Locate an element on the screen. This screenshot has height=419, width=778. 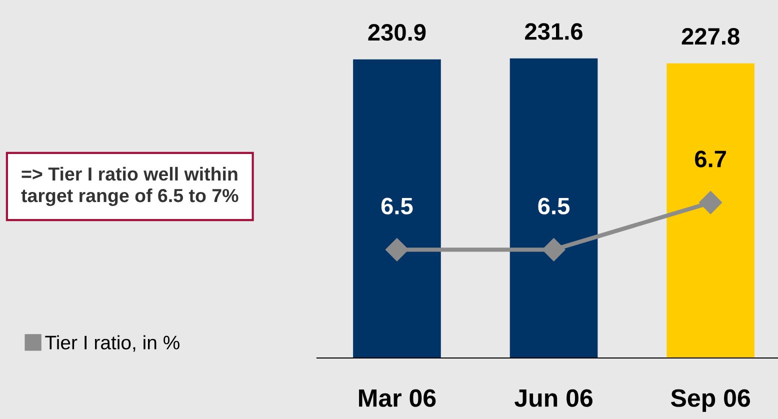
data-label: 227.8 is located at coordinates (711, 36).